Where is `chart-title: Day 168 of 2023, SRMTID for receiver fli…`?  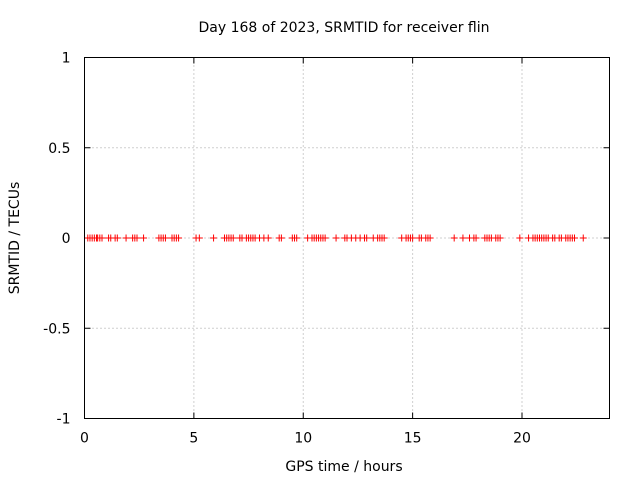 chart-title: Day 168 of 2023, SRMTID for receiver fli… is located at coordinates (344, 28).